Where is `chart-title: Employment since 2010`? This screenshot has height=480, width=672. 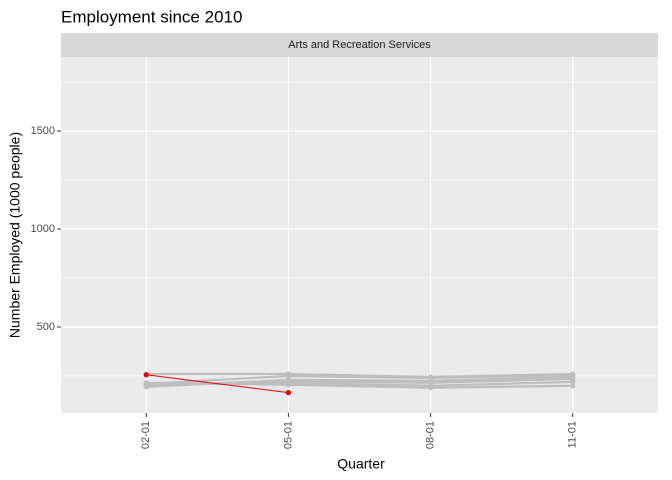 chart-title: Employment since 2010 is located at coordinates (151, 16).